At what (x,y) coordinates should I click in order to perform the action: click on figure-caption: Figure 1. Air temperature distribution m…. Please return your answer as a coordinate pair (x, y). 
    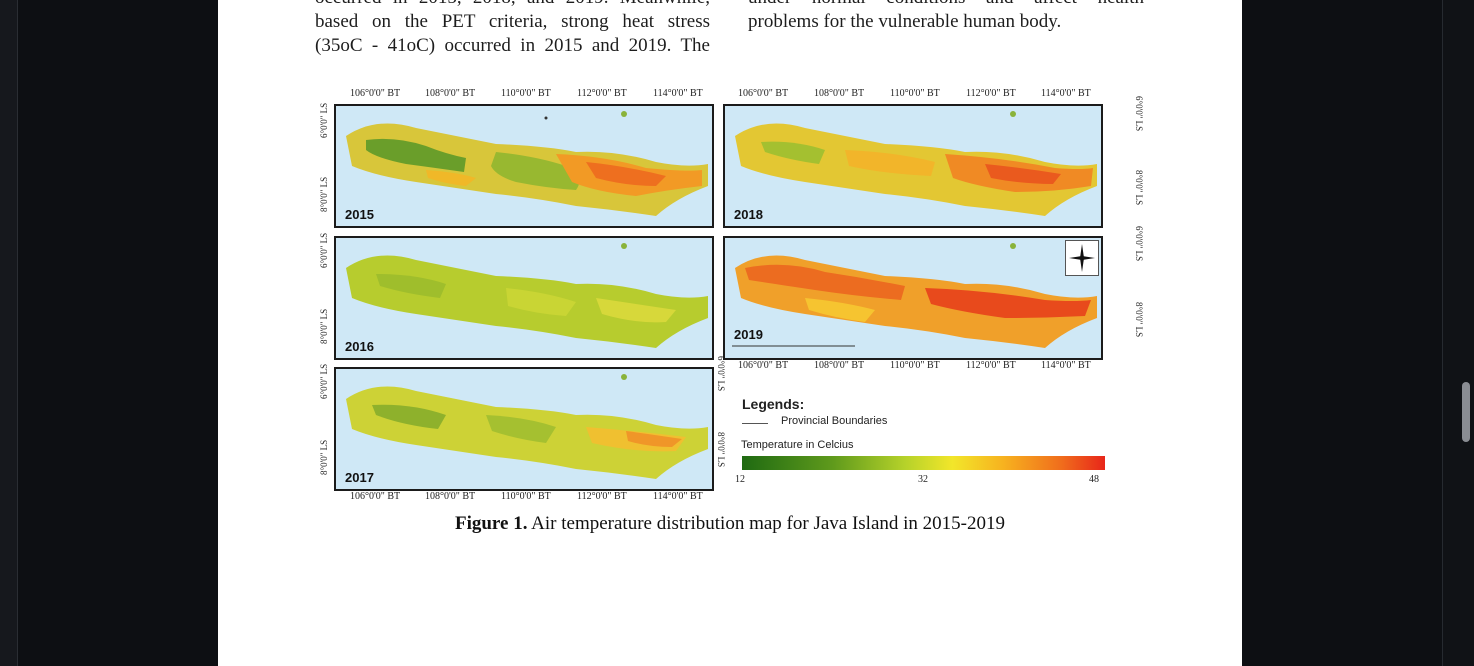
    Looking at the image, I should click on (730, 524).